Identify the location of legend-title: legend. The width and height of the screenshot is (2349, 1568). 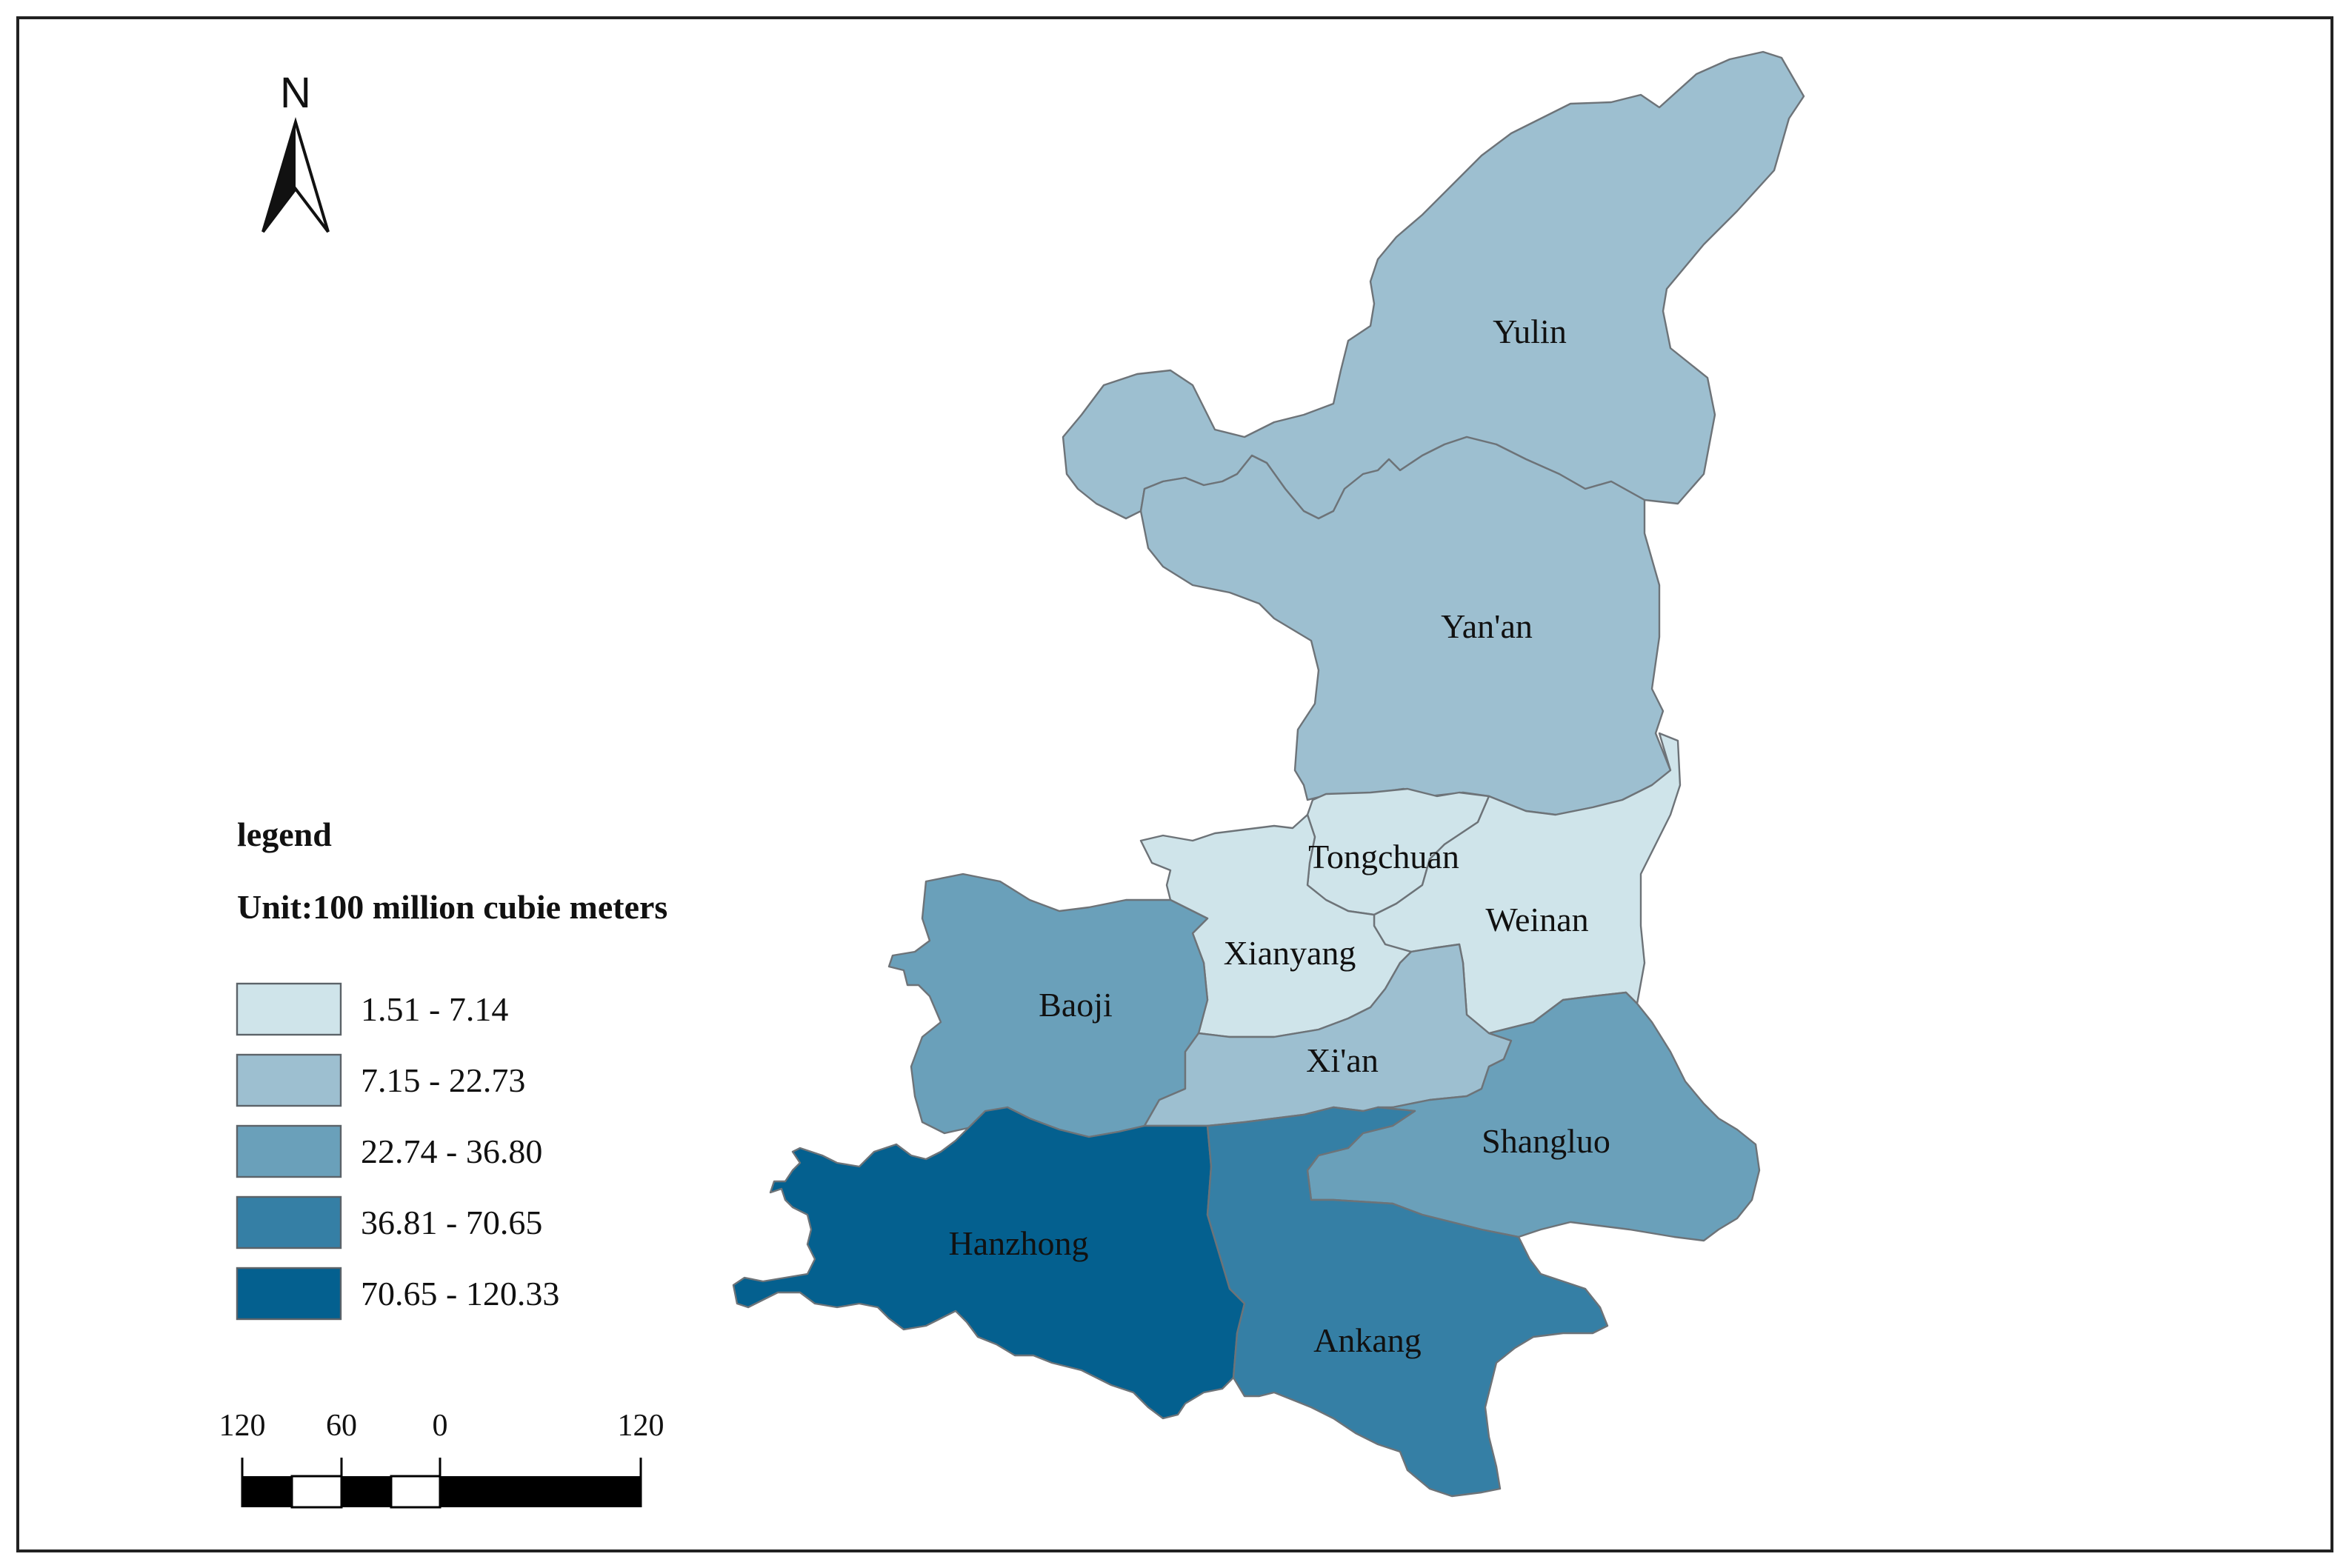
(284, 834).